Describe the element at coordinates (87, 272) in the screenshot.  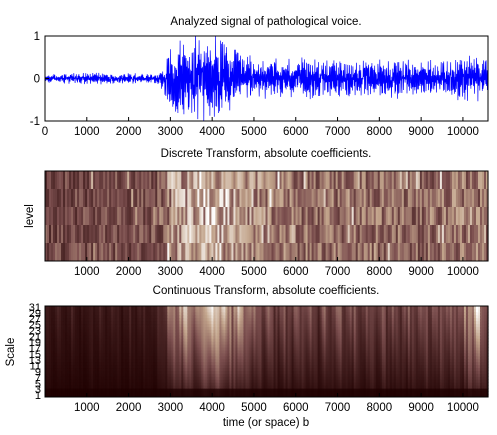
I see `discrete-x-tick-label: 1000` at that location.